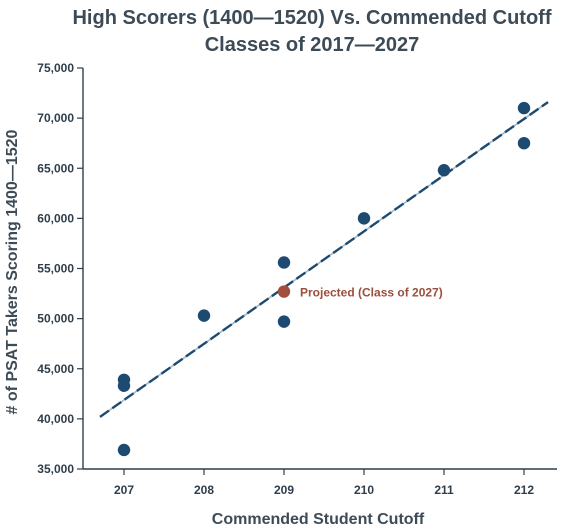 Image resolution: width=566 pixels, height=530 pixels. I want to click on y-tick-label: 75,000, so click(55, 68).